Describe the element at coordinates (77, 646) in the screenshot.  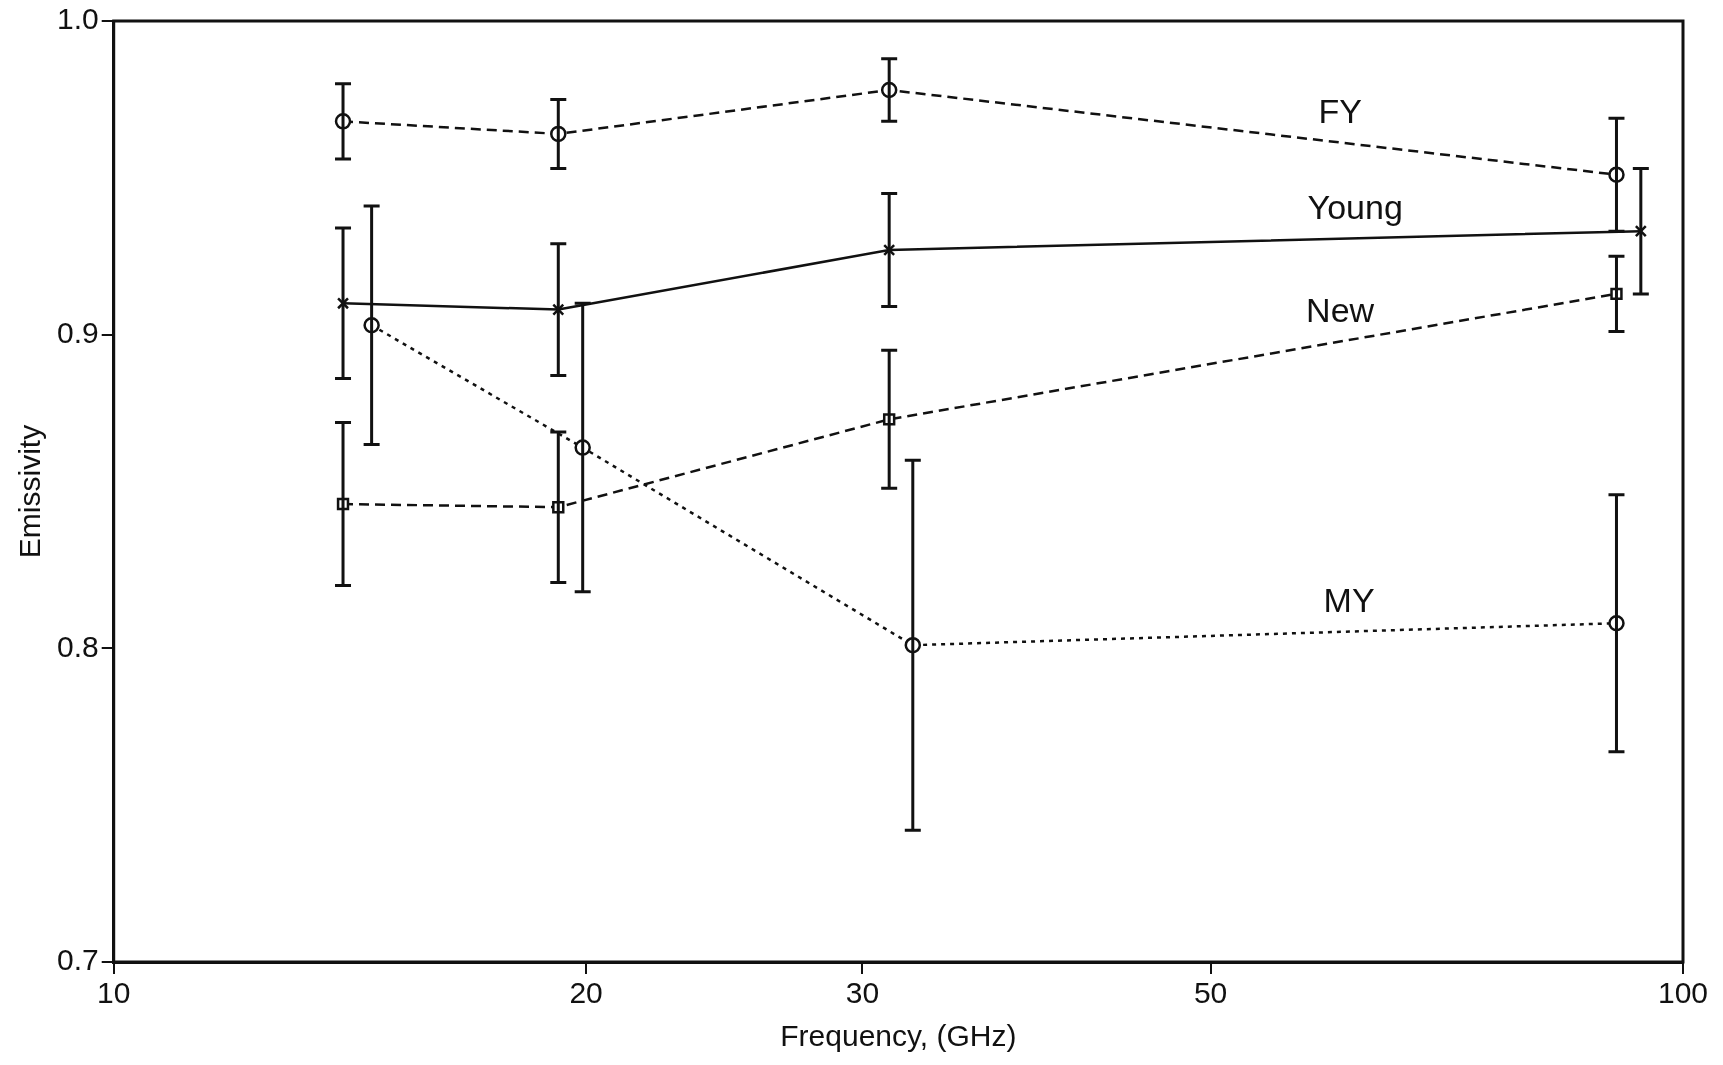
I see `y-tick-label: 0.8` at that location.